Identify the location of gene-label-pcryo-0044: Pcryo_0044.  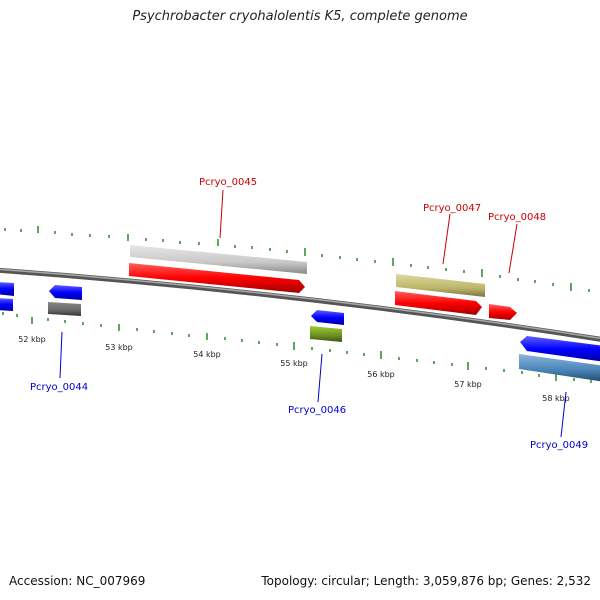
(59, 387).